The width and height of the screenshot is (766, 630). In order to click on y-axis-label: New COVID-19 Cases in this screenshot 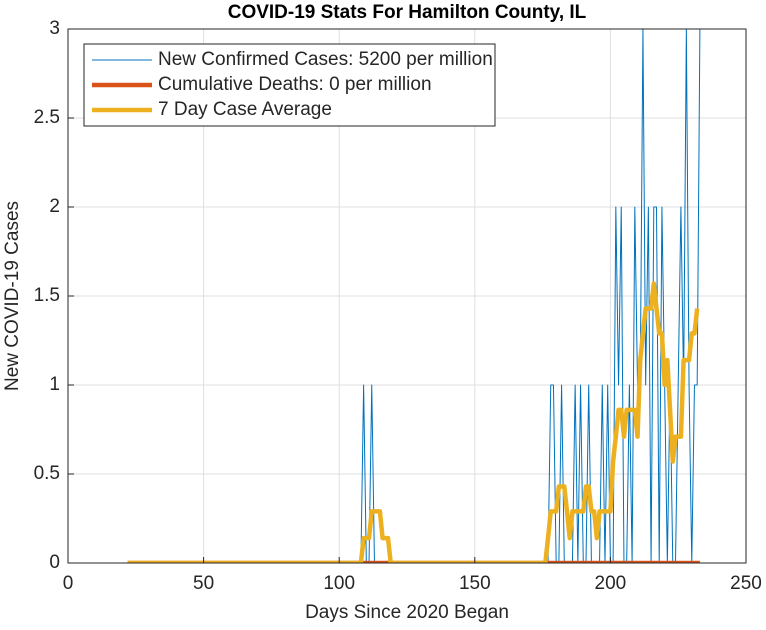, I will do `click(12, 296)`.